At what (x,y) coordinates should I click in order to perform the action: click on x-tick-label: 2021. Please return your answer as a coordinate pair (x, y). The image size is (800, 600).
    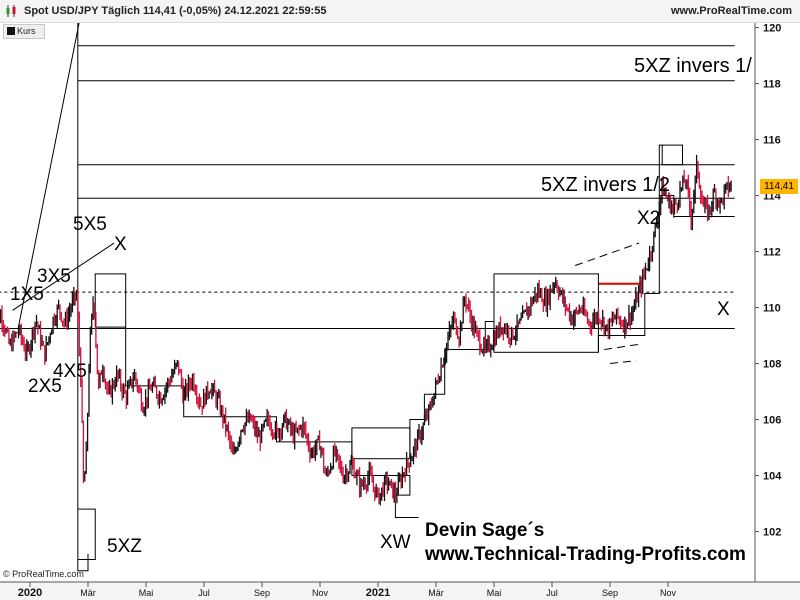
    Looking at the image, I should click on (378, 593).